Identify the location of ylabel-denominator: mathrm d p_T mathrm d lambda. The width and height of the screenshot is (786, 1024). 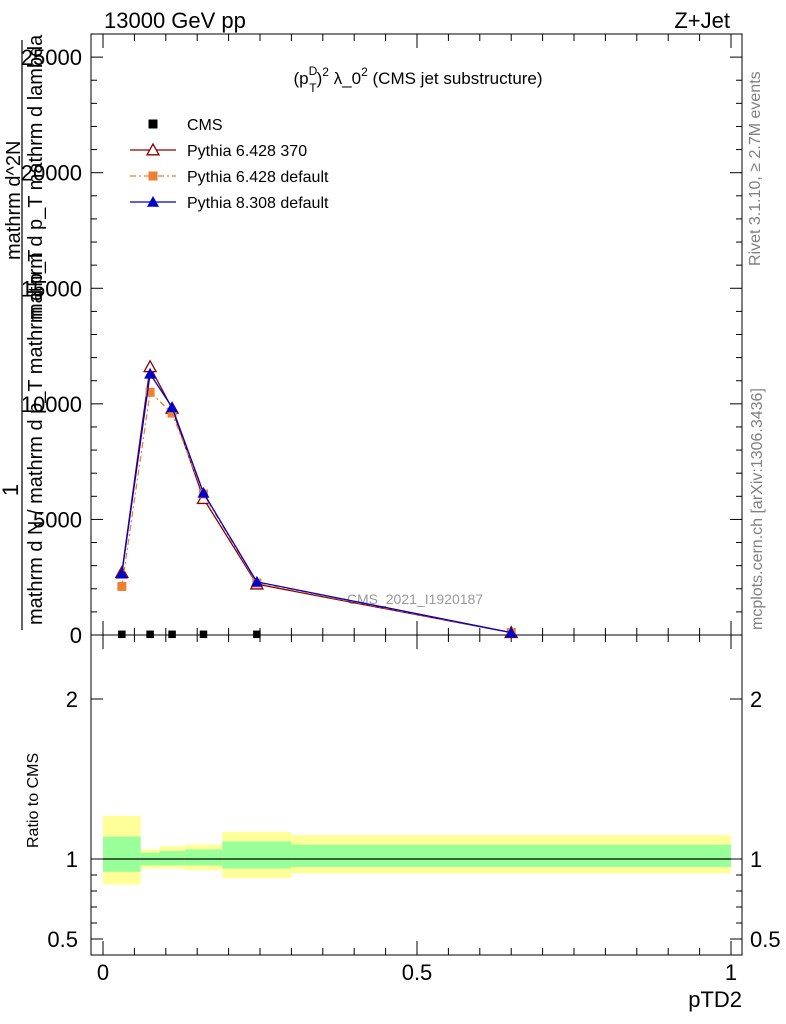
(36, 177).